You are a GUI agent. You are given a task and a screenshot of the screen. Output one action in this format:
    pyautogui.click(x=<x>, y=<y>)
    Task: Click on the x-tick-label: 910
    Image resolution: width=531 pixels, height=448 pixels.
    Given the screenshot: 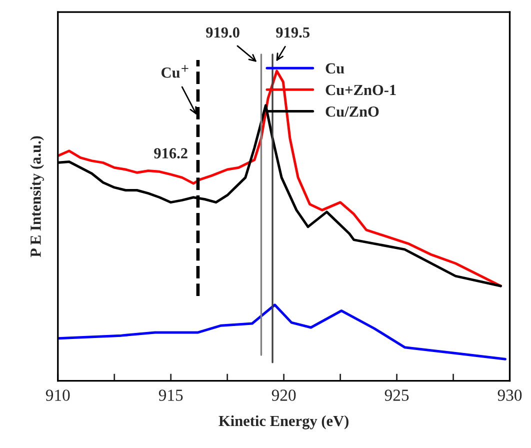 What is the action you would take?
    pyautogui.click(x=58, y=395)
    